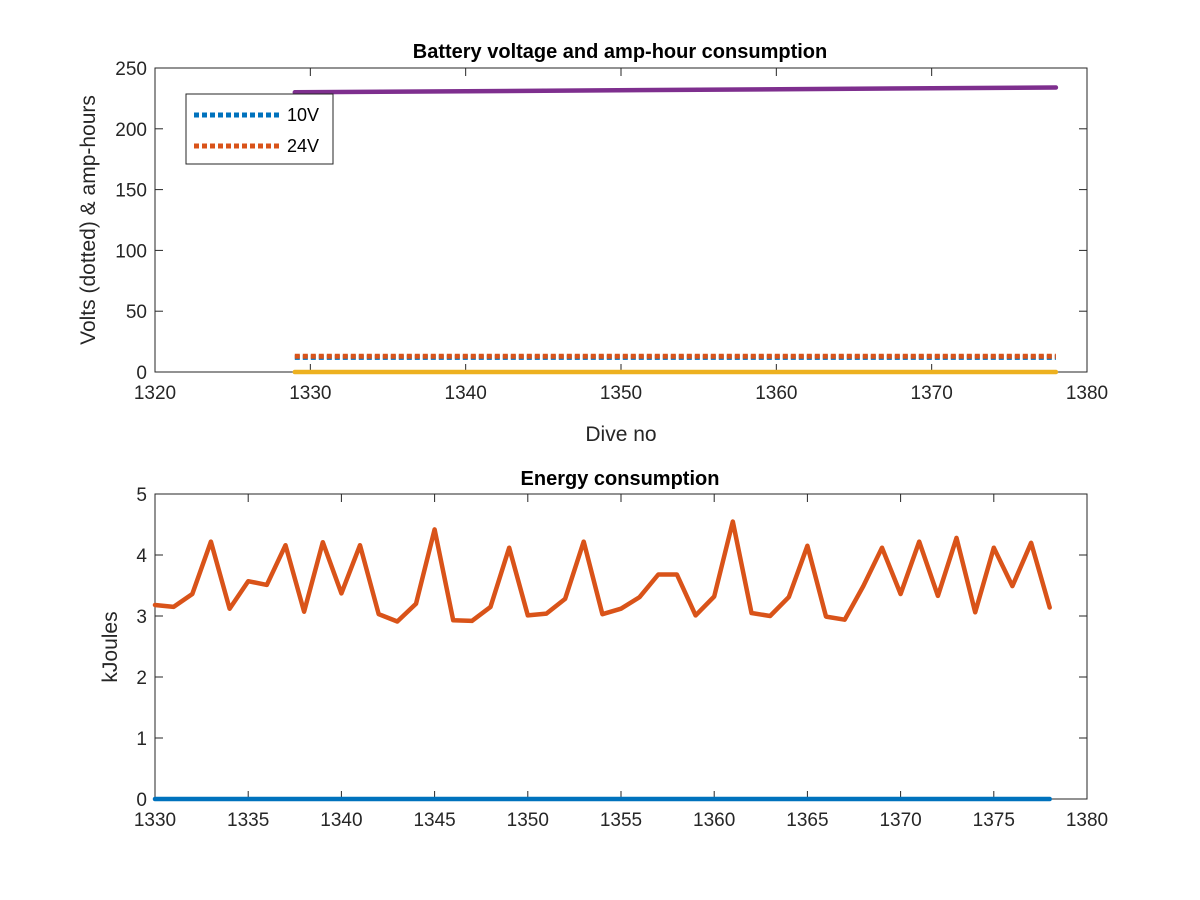  Describe the element at coordinates (994, 820) in the screenshot. I see `bottom-chart-xtick-label: 1375` at that location.